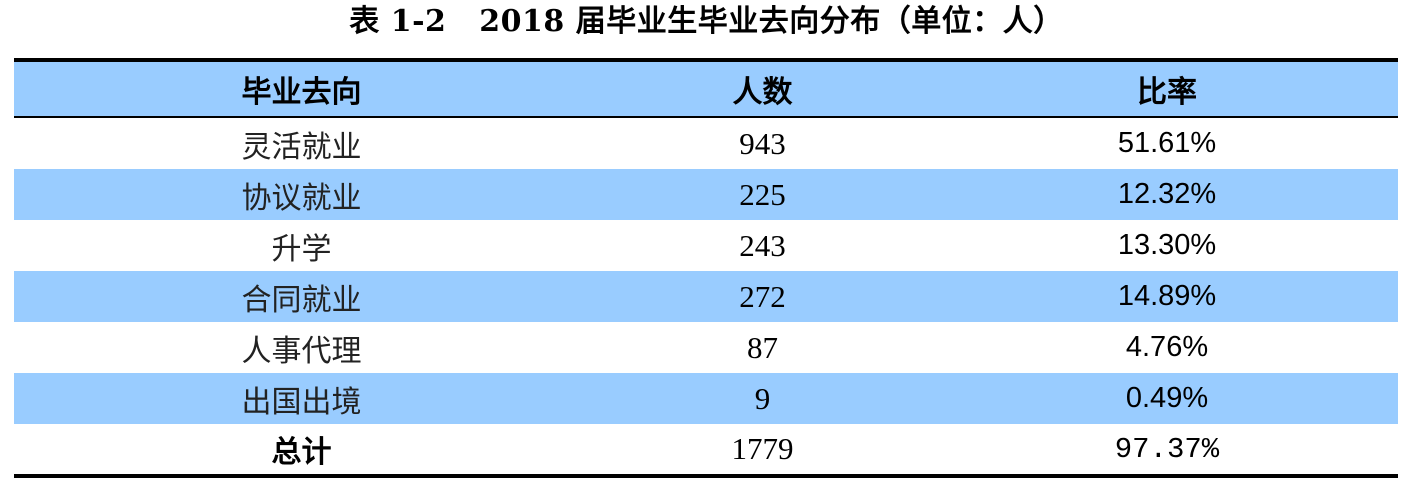 The image size is (1413, 484). I want to click on total-ratio: 97.37%, so click(1167, 449).